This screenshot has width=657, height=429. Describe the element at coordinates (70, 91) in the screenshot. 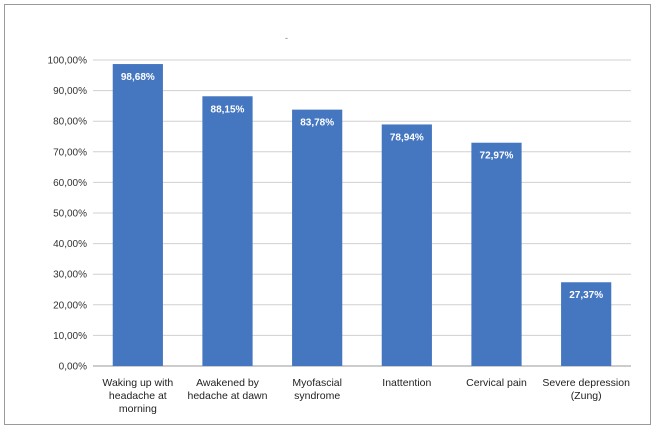

I see `y-tick-label: 90,00%` at that location.